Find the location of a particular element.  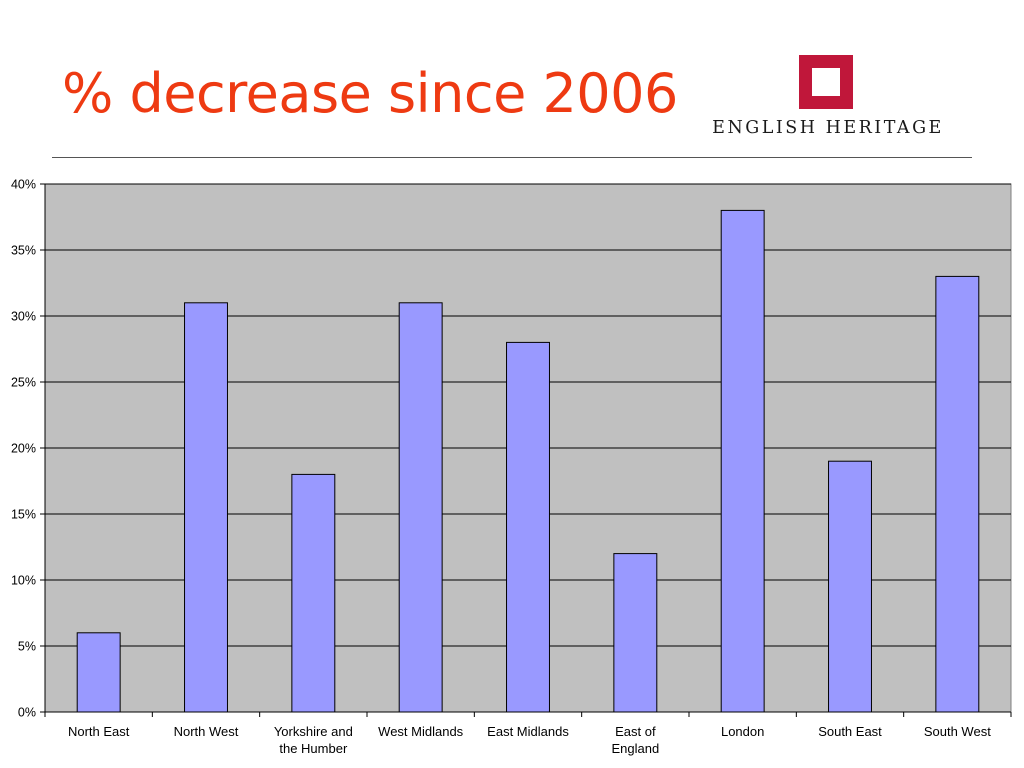

y-tick-label: 0% is located at coordinates (27, 713).